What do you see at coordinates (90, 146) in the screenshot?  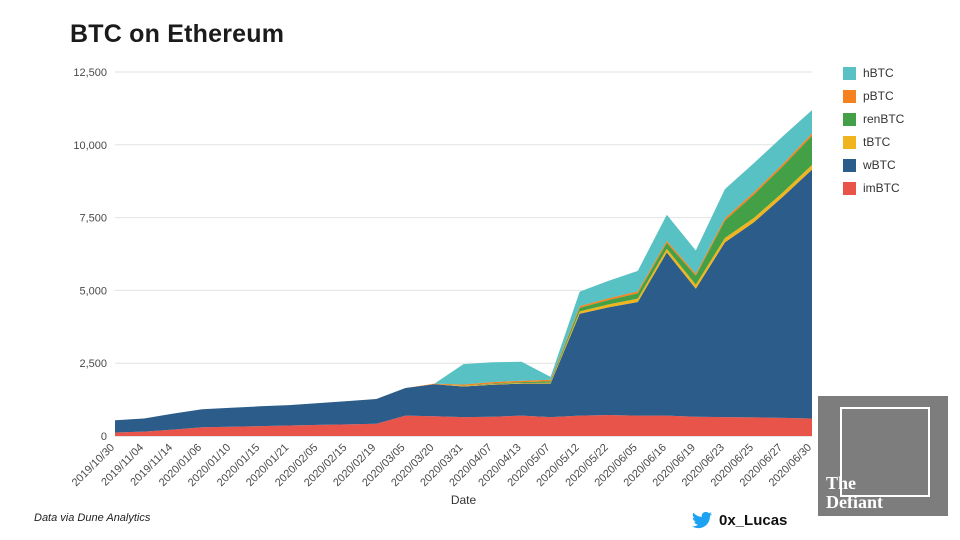 I see `y-tick-label: 10,000` at bounding box center [90, 146].